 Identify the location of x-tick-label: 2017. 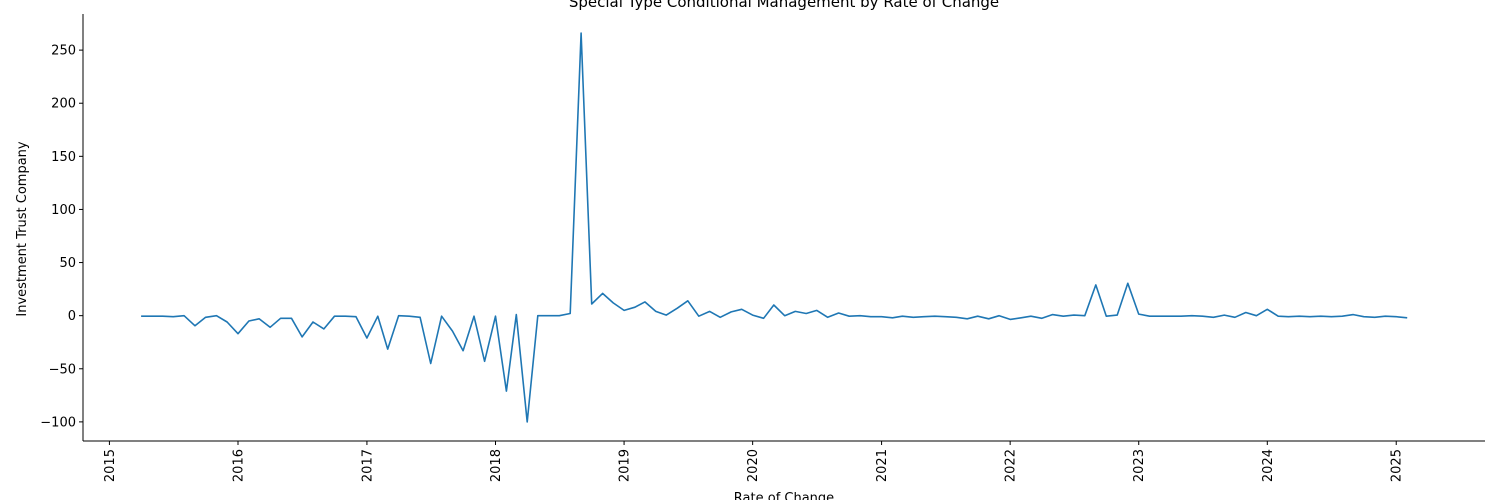
(367, 465).